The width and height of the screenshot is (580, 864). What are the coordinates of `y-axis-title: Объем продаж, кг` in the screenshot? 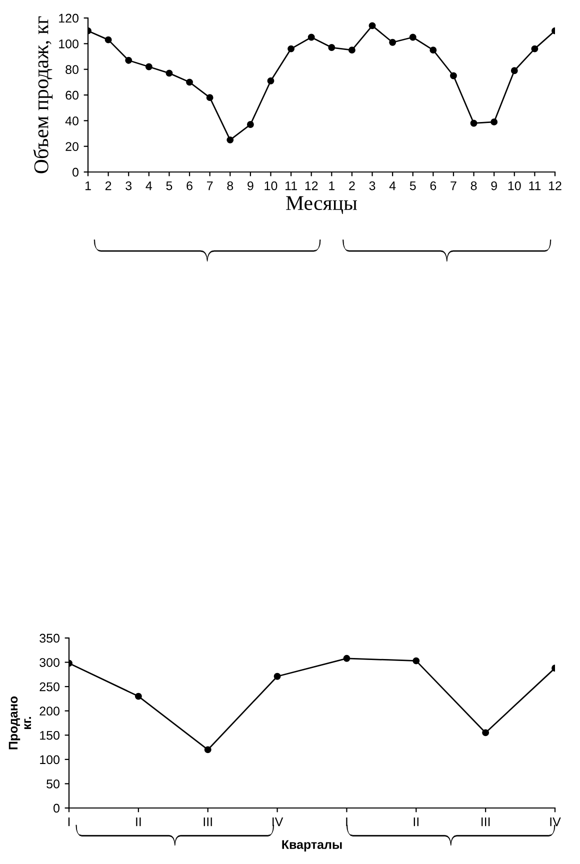 It's located at (43, 95).